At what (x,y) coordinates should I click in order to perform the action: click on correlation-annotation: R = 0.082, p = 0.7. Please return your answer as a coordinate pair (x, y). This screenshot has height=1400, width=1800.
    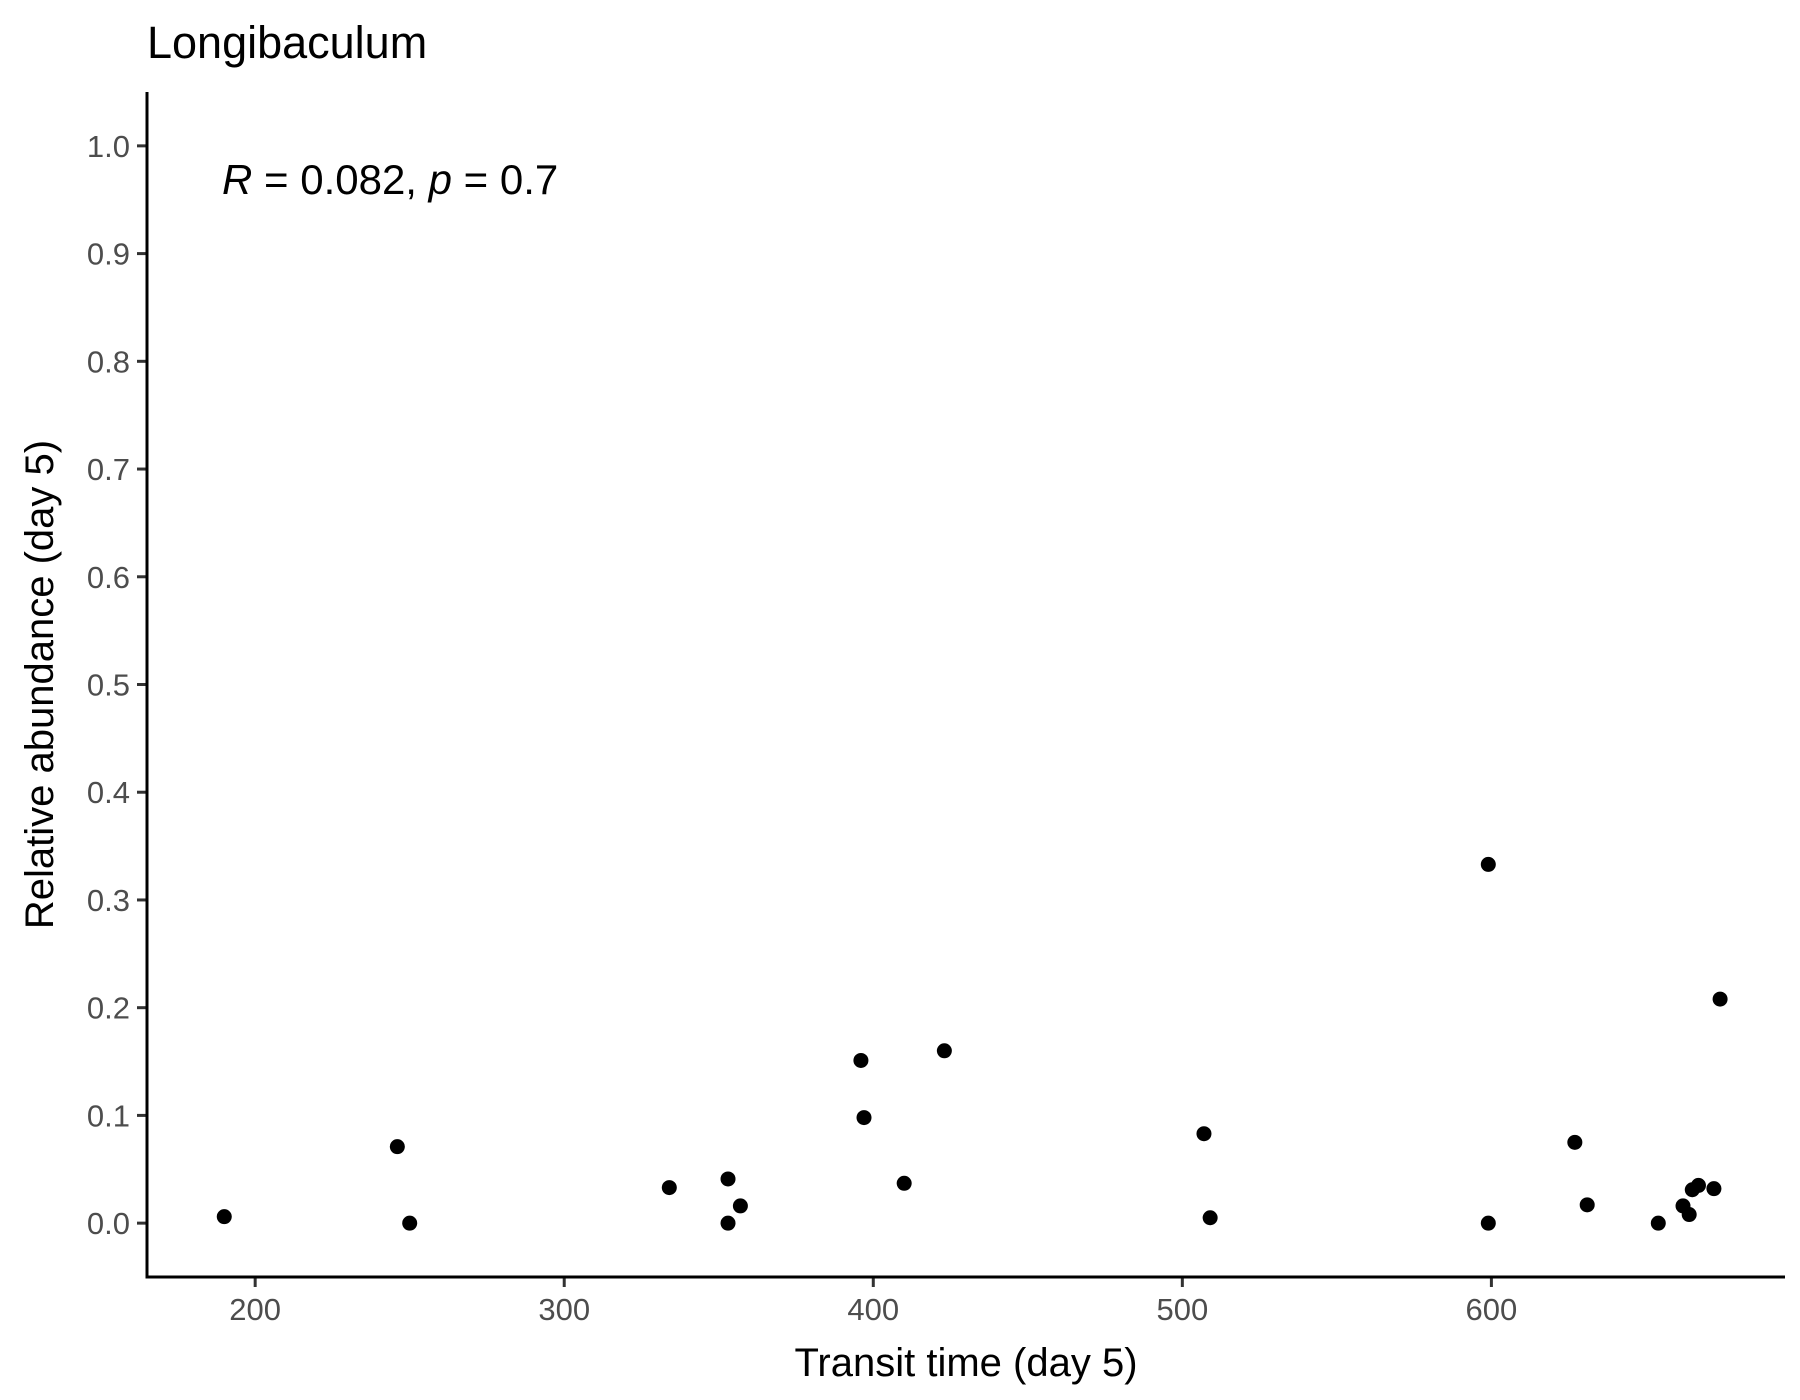
    Looking at the image, I should click on (390, 179).